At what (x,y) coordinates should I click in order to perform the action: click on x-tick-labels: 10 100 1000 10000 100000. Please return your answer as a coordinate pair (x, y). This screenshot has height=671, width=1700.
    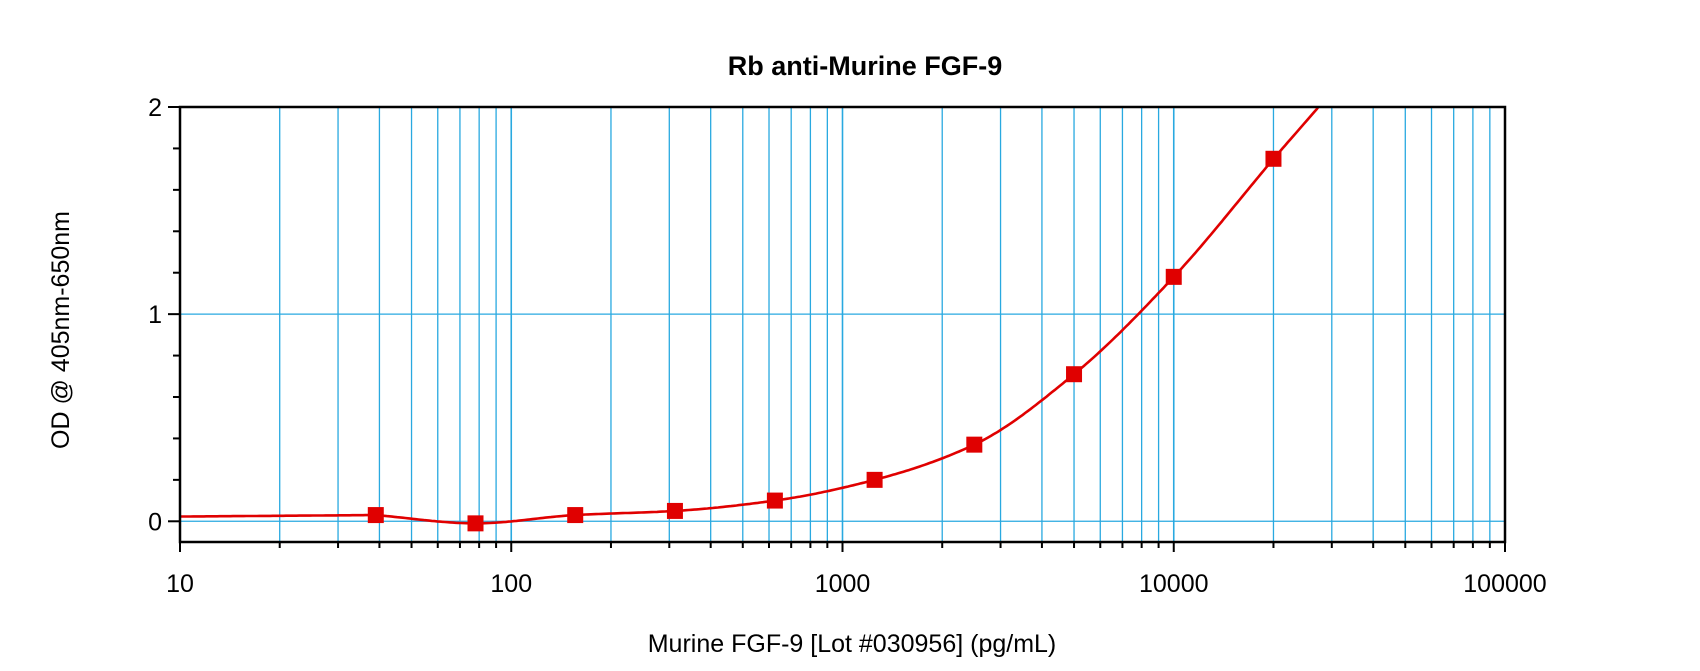
    Looking at the image, I should click on (856, 584).